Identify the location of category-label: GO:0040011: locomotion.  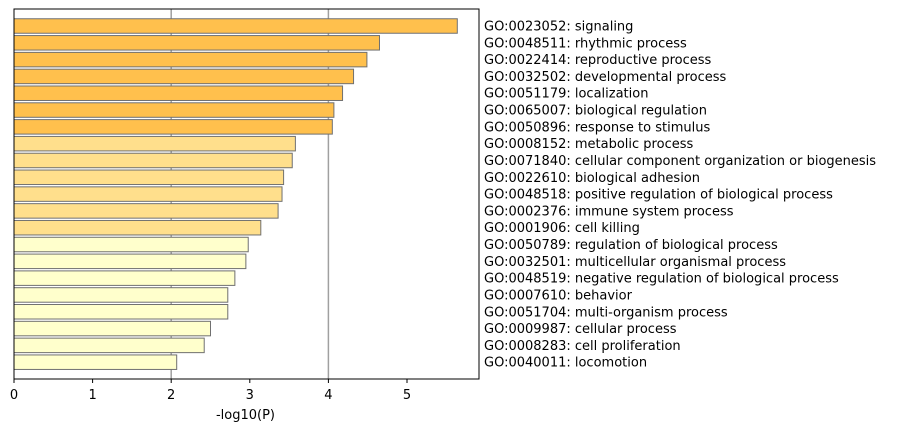
(565, 363).